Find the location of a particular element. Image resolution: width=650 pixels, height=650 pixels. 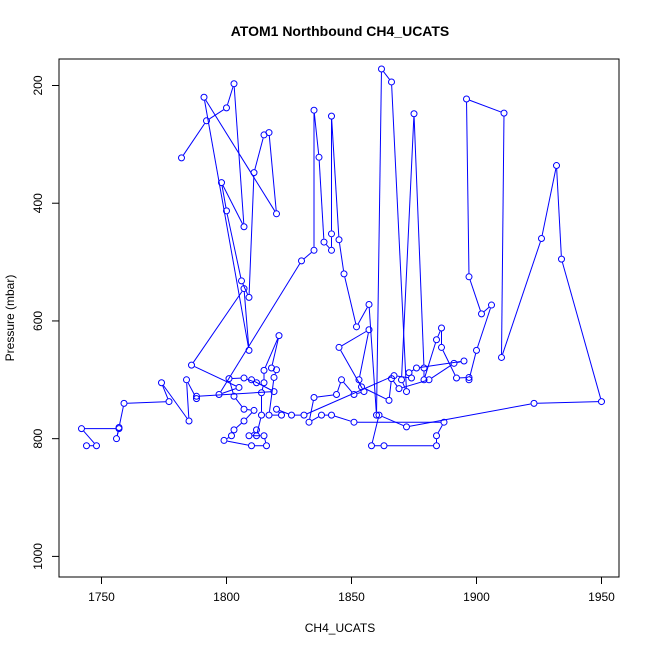

x-tick-label: 1750 is located at coordinates (101, 597).